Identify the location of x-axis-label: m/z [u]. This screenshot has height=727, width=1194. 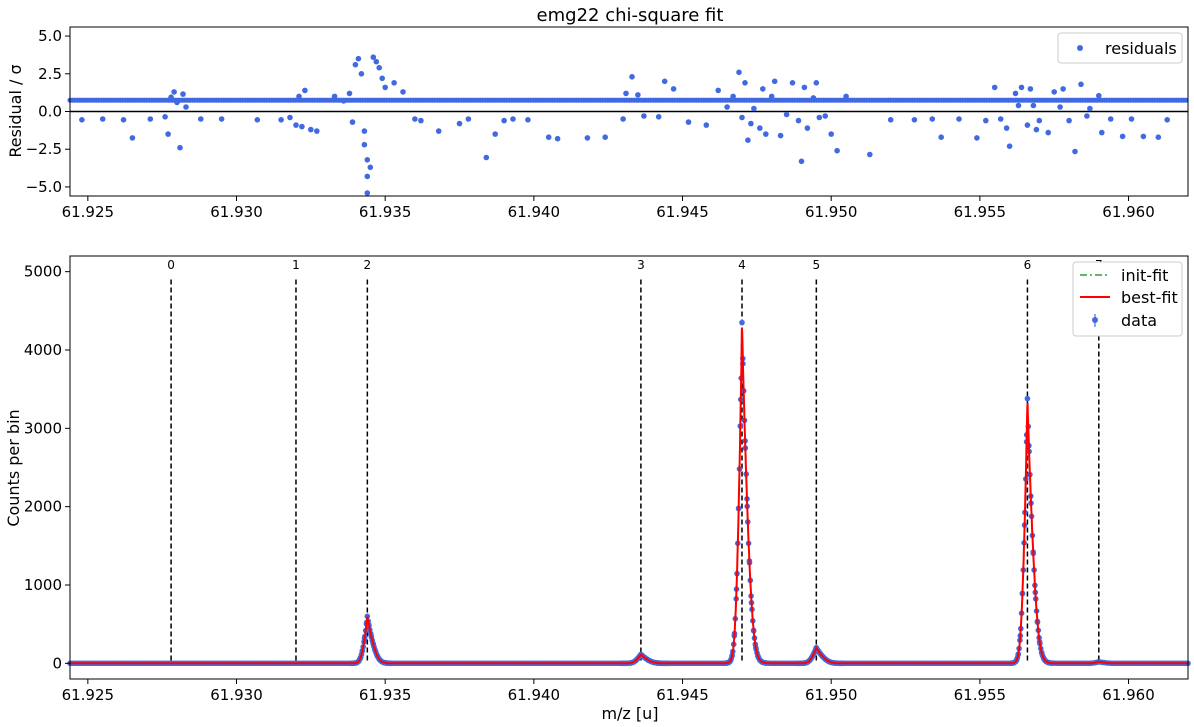
(629, 713).